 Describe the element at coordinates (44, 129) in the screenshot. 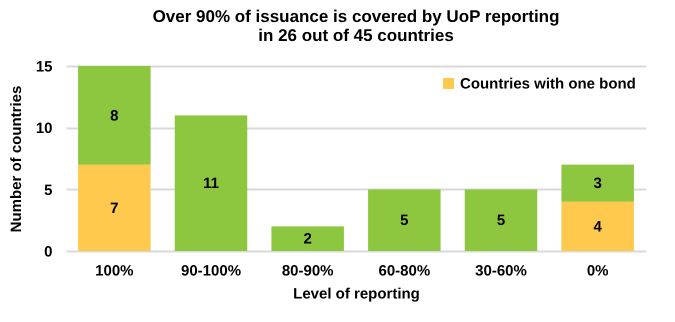

I see `y-tick-label: 10` at that location.